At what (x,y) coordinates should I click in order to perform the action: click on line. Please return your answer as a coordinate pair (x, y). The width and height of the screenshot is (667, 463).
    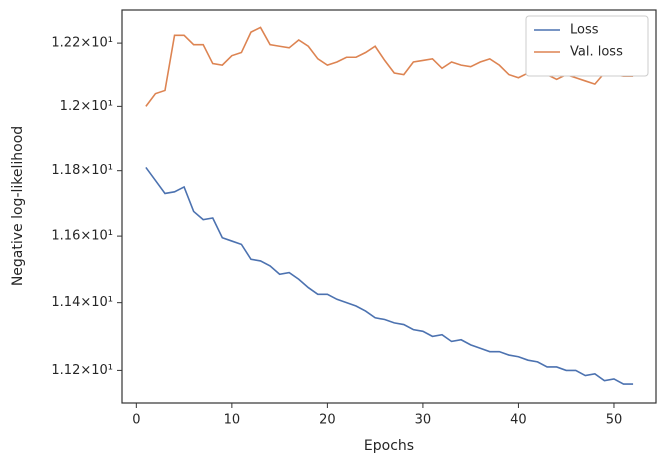
    Looking at the image, I should click on (389, 66).